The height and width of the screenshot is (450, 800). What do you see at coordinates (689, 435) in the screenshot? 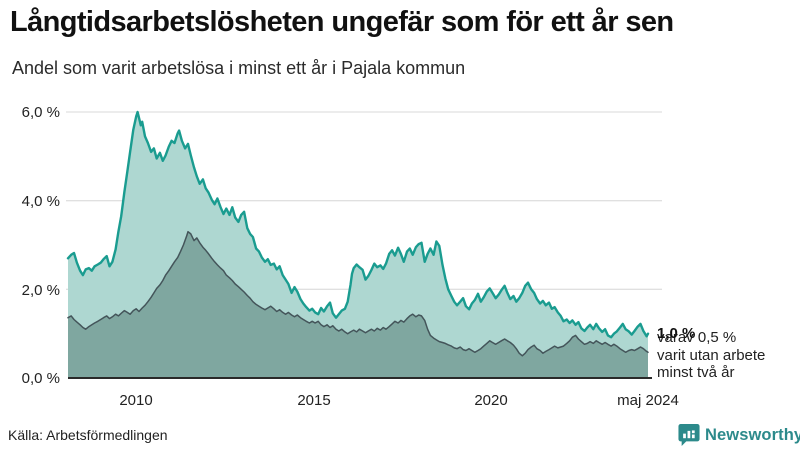
I see `newsworthy-barchart-icon` at bounding box center [689, 435].